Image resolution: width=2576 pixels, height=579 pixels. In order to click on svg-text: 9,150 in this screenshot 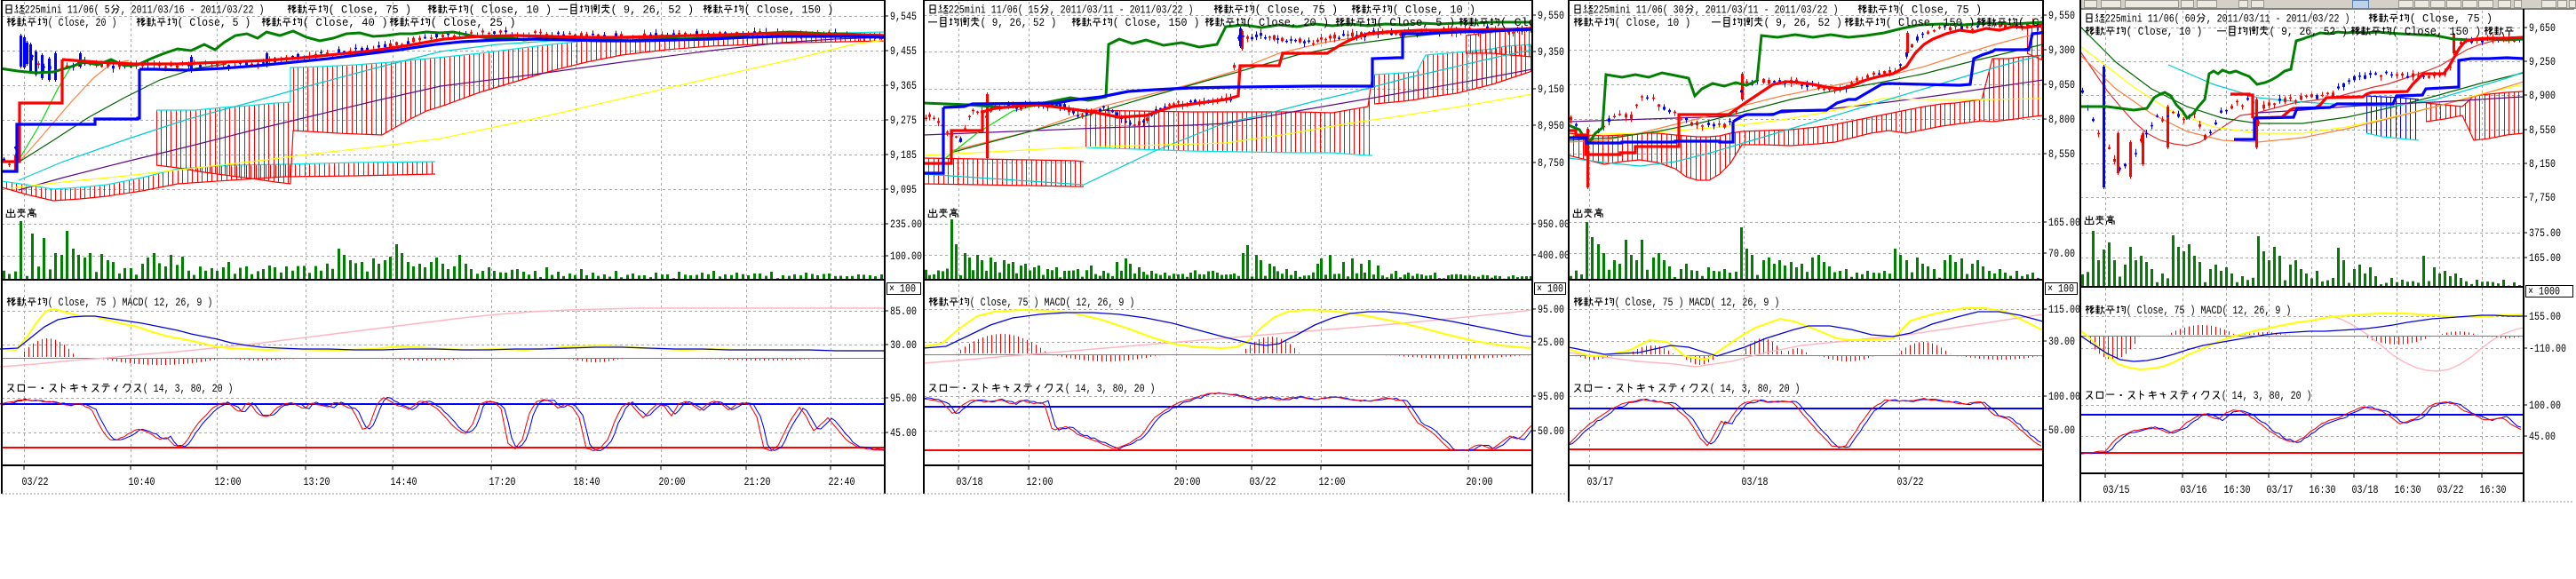, I will do `click(1551, 90)`.